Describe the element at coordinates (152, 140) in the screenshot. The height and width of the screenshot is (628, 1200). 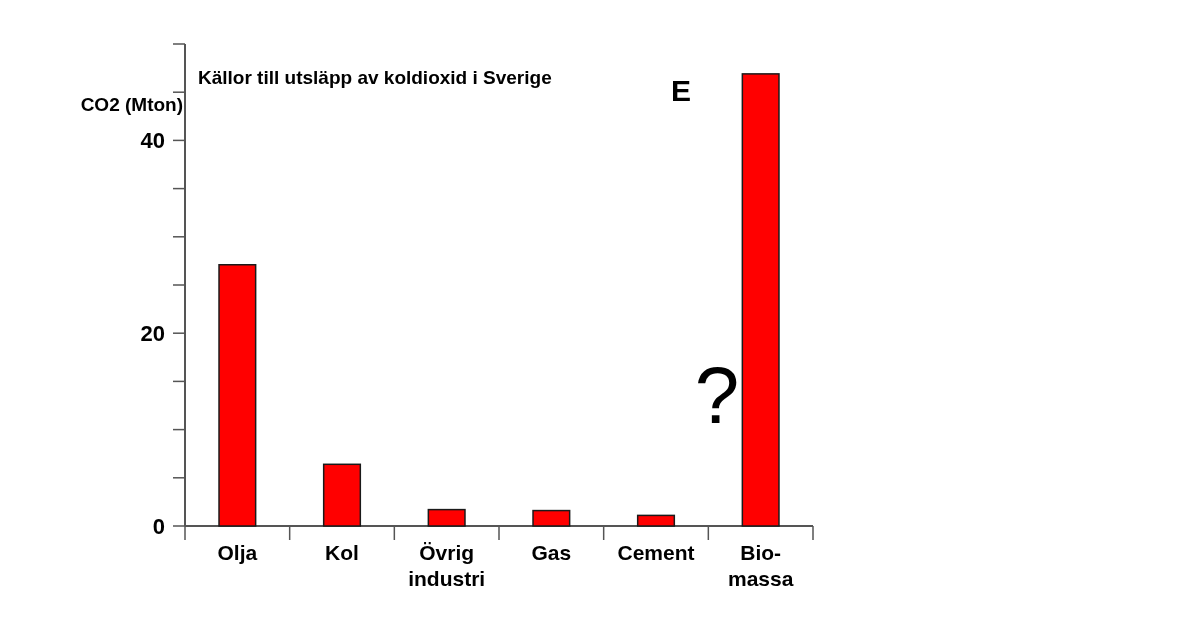
I see `y-tick-label: 40` at that location.